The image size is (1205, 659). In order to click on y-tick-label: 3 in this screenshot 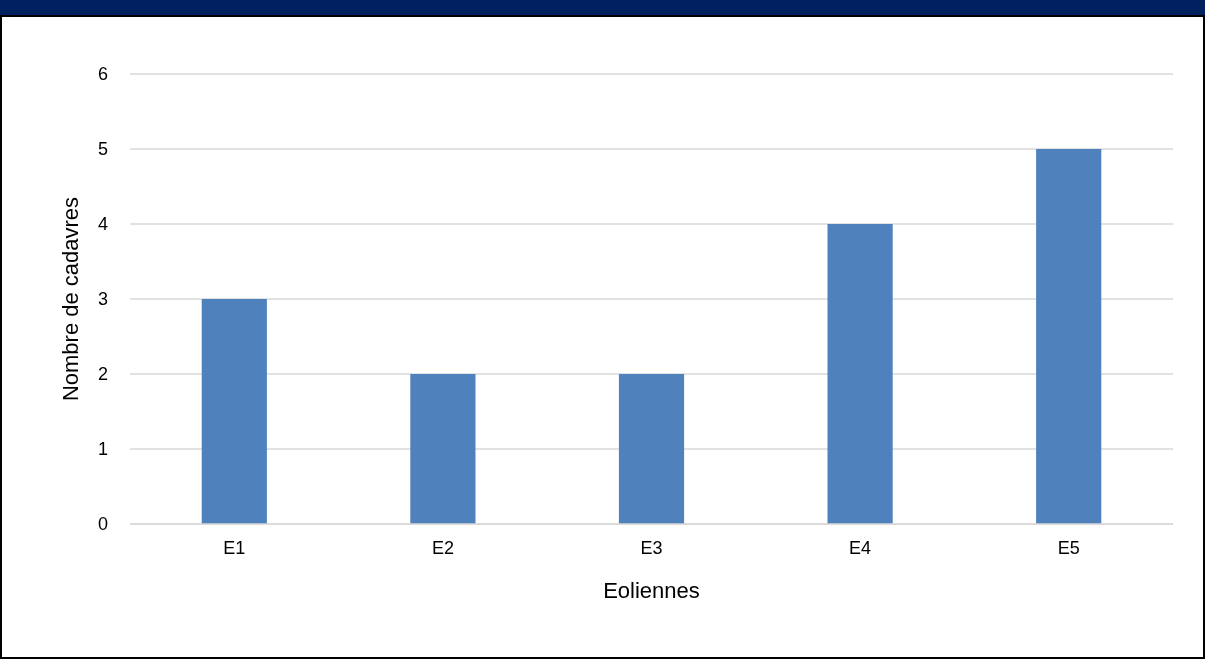, I will do `click(102, 299)`.